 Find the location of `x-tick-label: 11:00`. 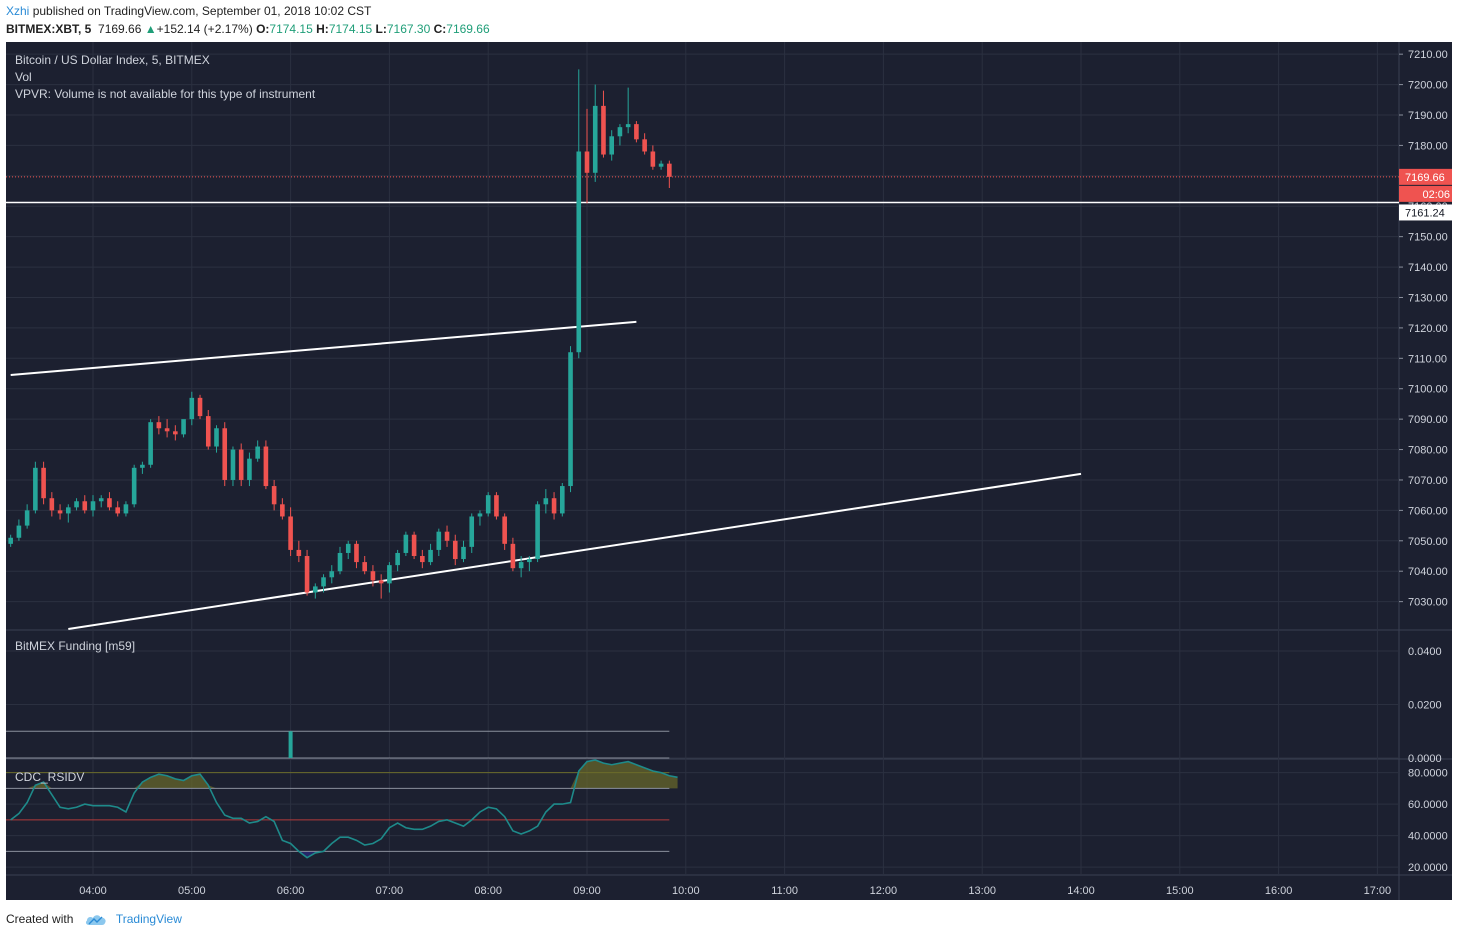

x-tick-label: 11:00 is located at coordinates (784, 891).